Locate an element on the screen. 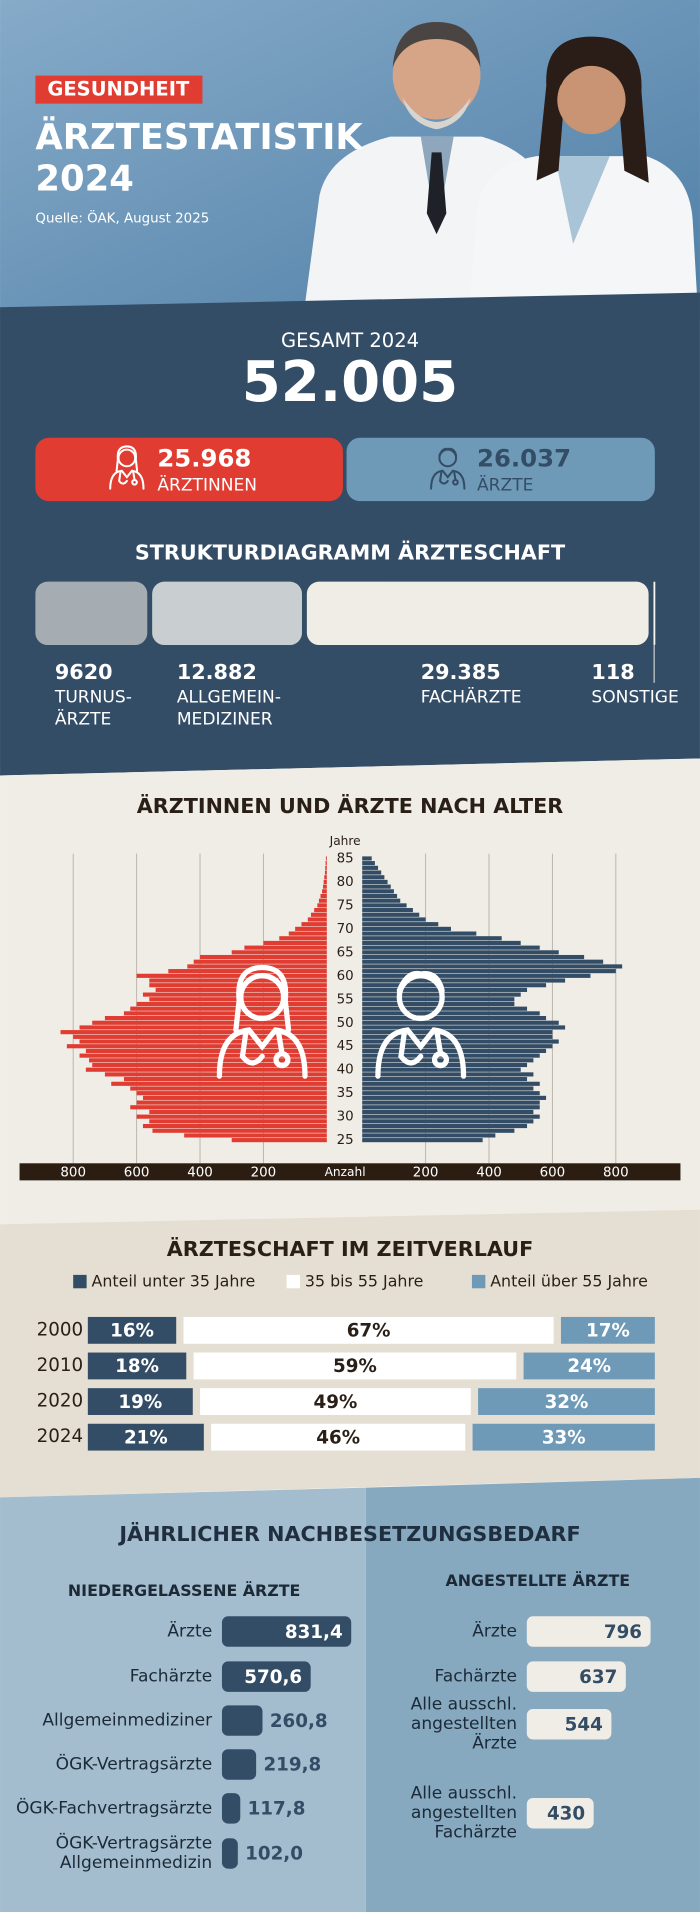 Image resolution: width=700 pixels, height=1912 pixels. y-tick-label: 30 is located at coordinates (345, 1117).